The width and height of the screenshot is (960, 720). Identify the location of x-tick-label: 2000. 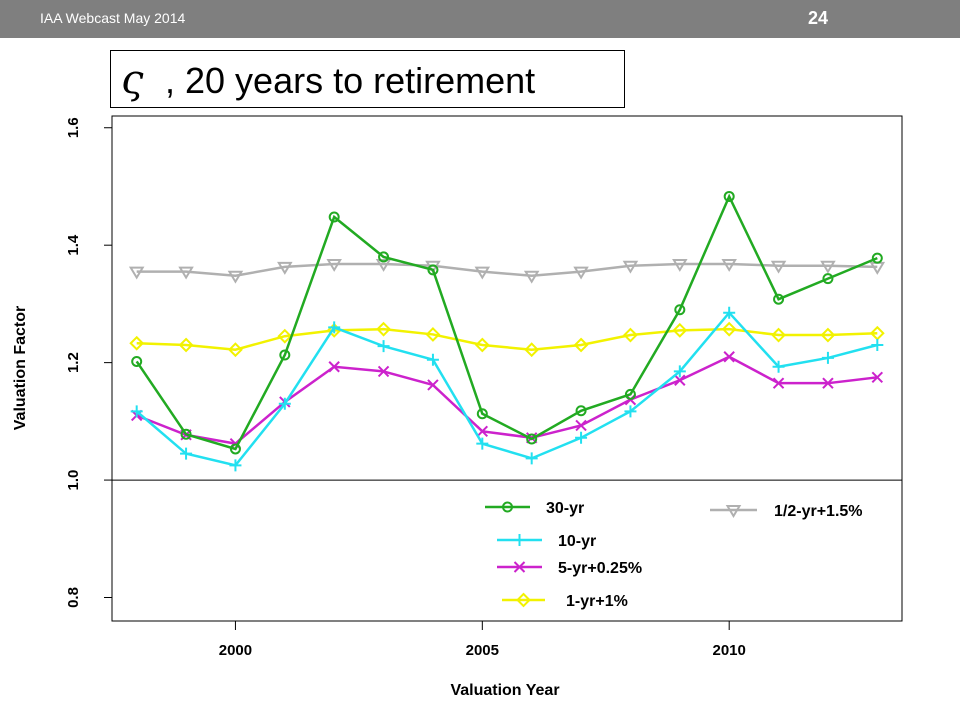
(235, 650).